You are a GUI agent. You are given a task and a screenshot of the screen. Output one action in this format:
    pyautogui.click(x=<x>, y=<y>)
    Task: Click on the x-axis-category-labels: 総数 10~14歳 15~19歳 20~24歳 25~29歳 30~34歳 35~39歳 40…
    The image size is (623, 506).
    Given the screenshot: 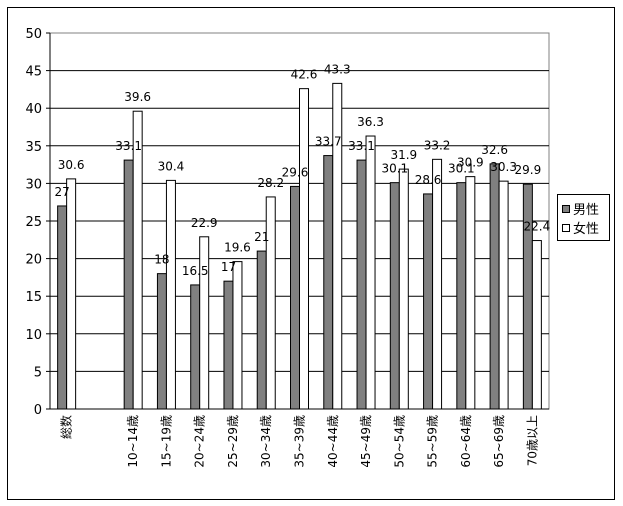 What is the action you would take?
    pyautogui.click(x=299, y=441)
    